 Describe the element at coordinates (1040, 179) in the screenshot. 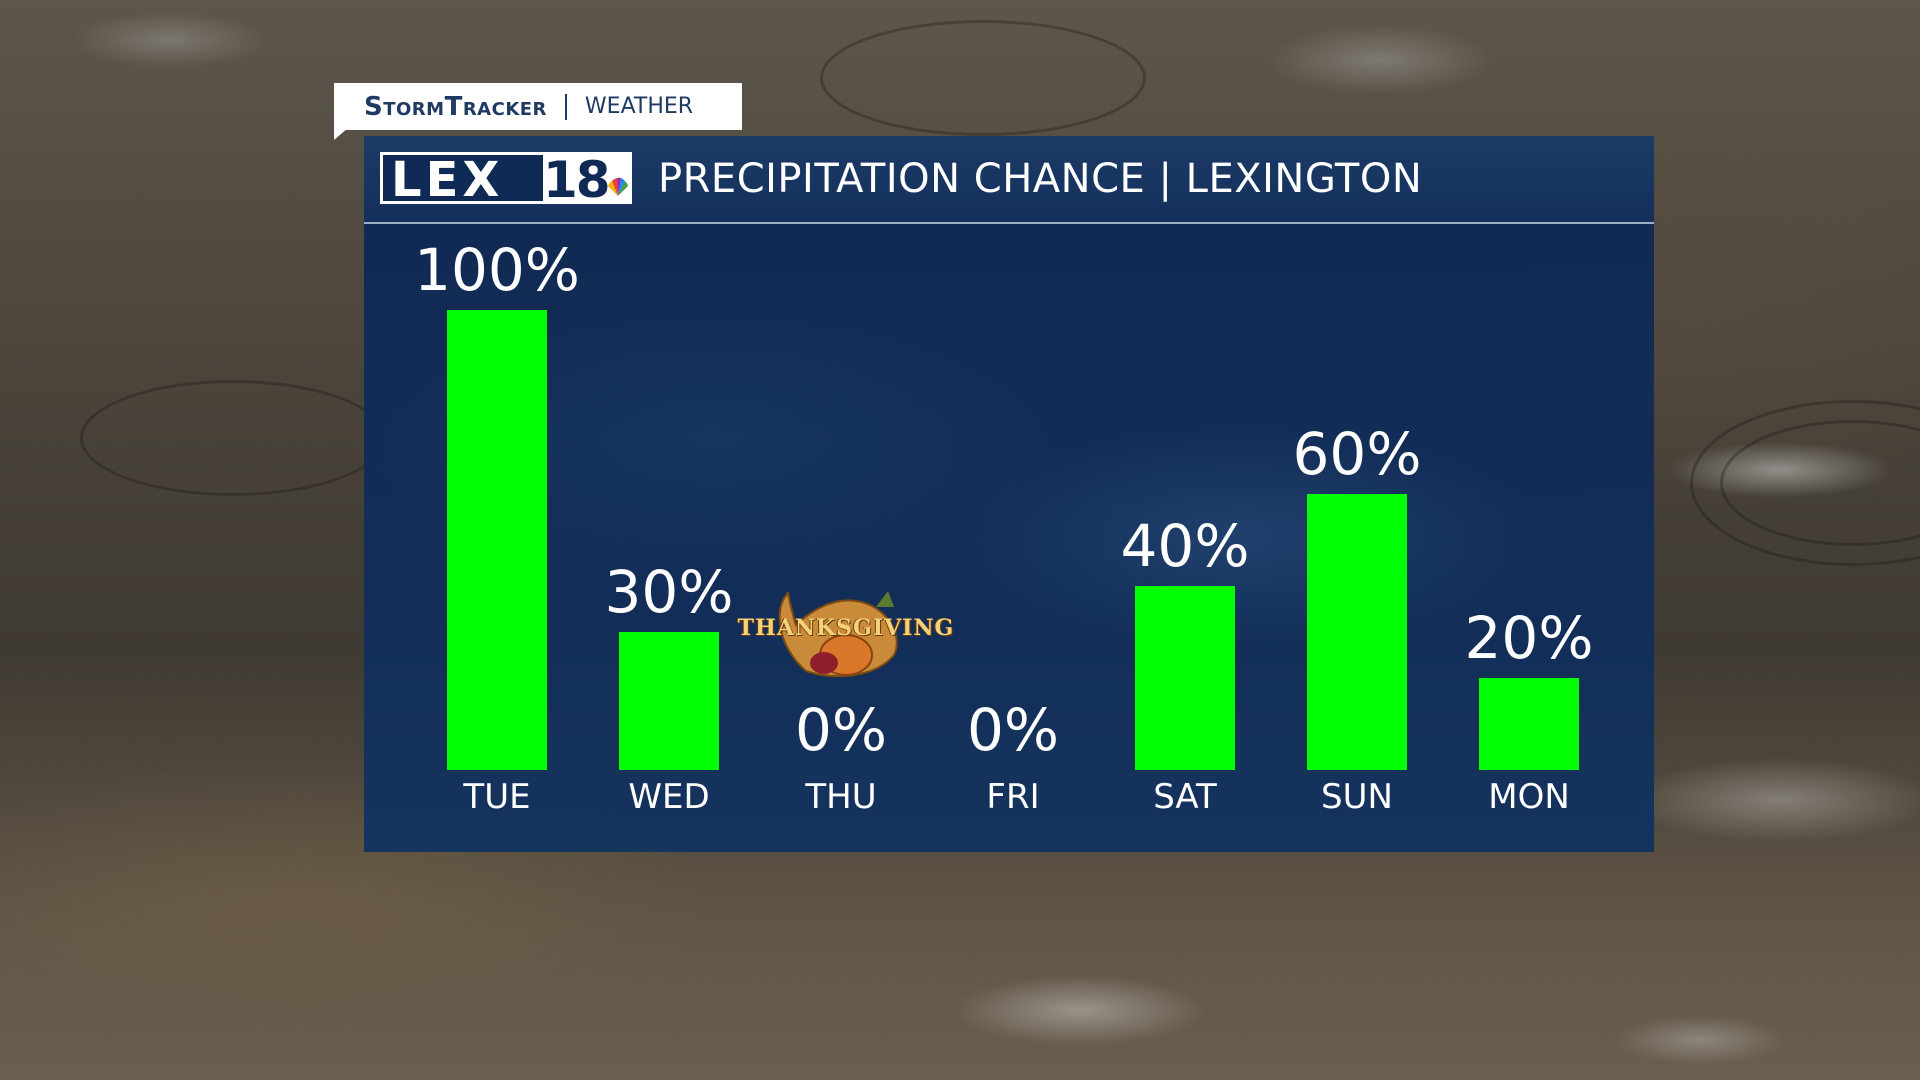

I see `chart-title: PRECIPITATION CHANCE | LEXINGTON` at that location.